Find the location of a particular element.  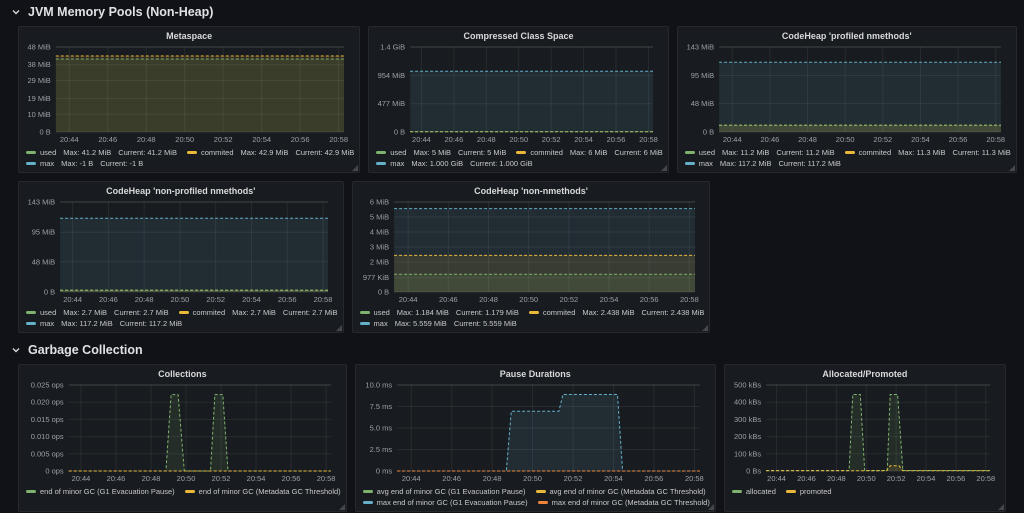

panel-title: Collections is located at coordinates (182, 374).